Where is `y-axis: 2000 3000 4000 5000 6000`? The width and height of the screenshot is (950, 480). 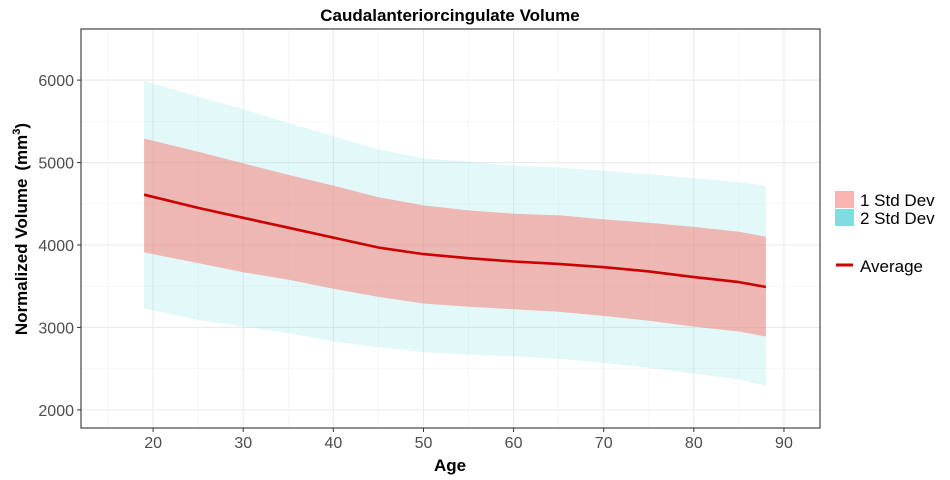
y-axis: 2000 3000 4000 5000 6000 is located at coordinates (59, 246).